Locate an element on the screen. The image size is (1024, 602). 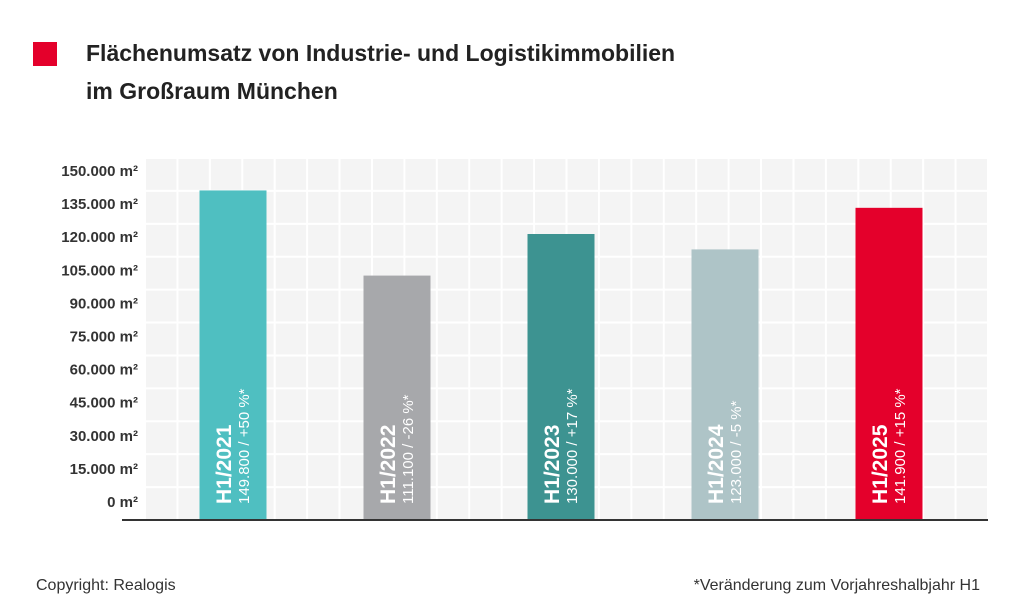
y-tick-label: 150.000 m² is located at coordinates (99, 171).